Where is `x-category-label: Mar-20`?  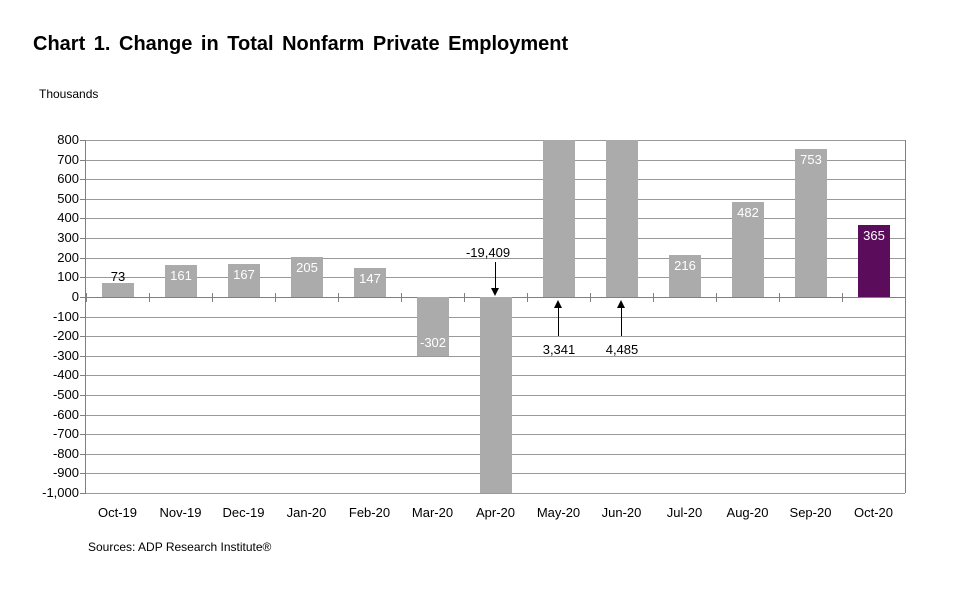 x-category-label: Mar-20 is located at coordinates (432, 512).